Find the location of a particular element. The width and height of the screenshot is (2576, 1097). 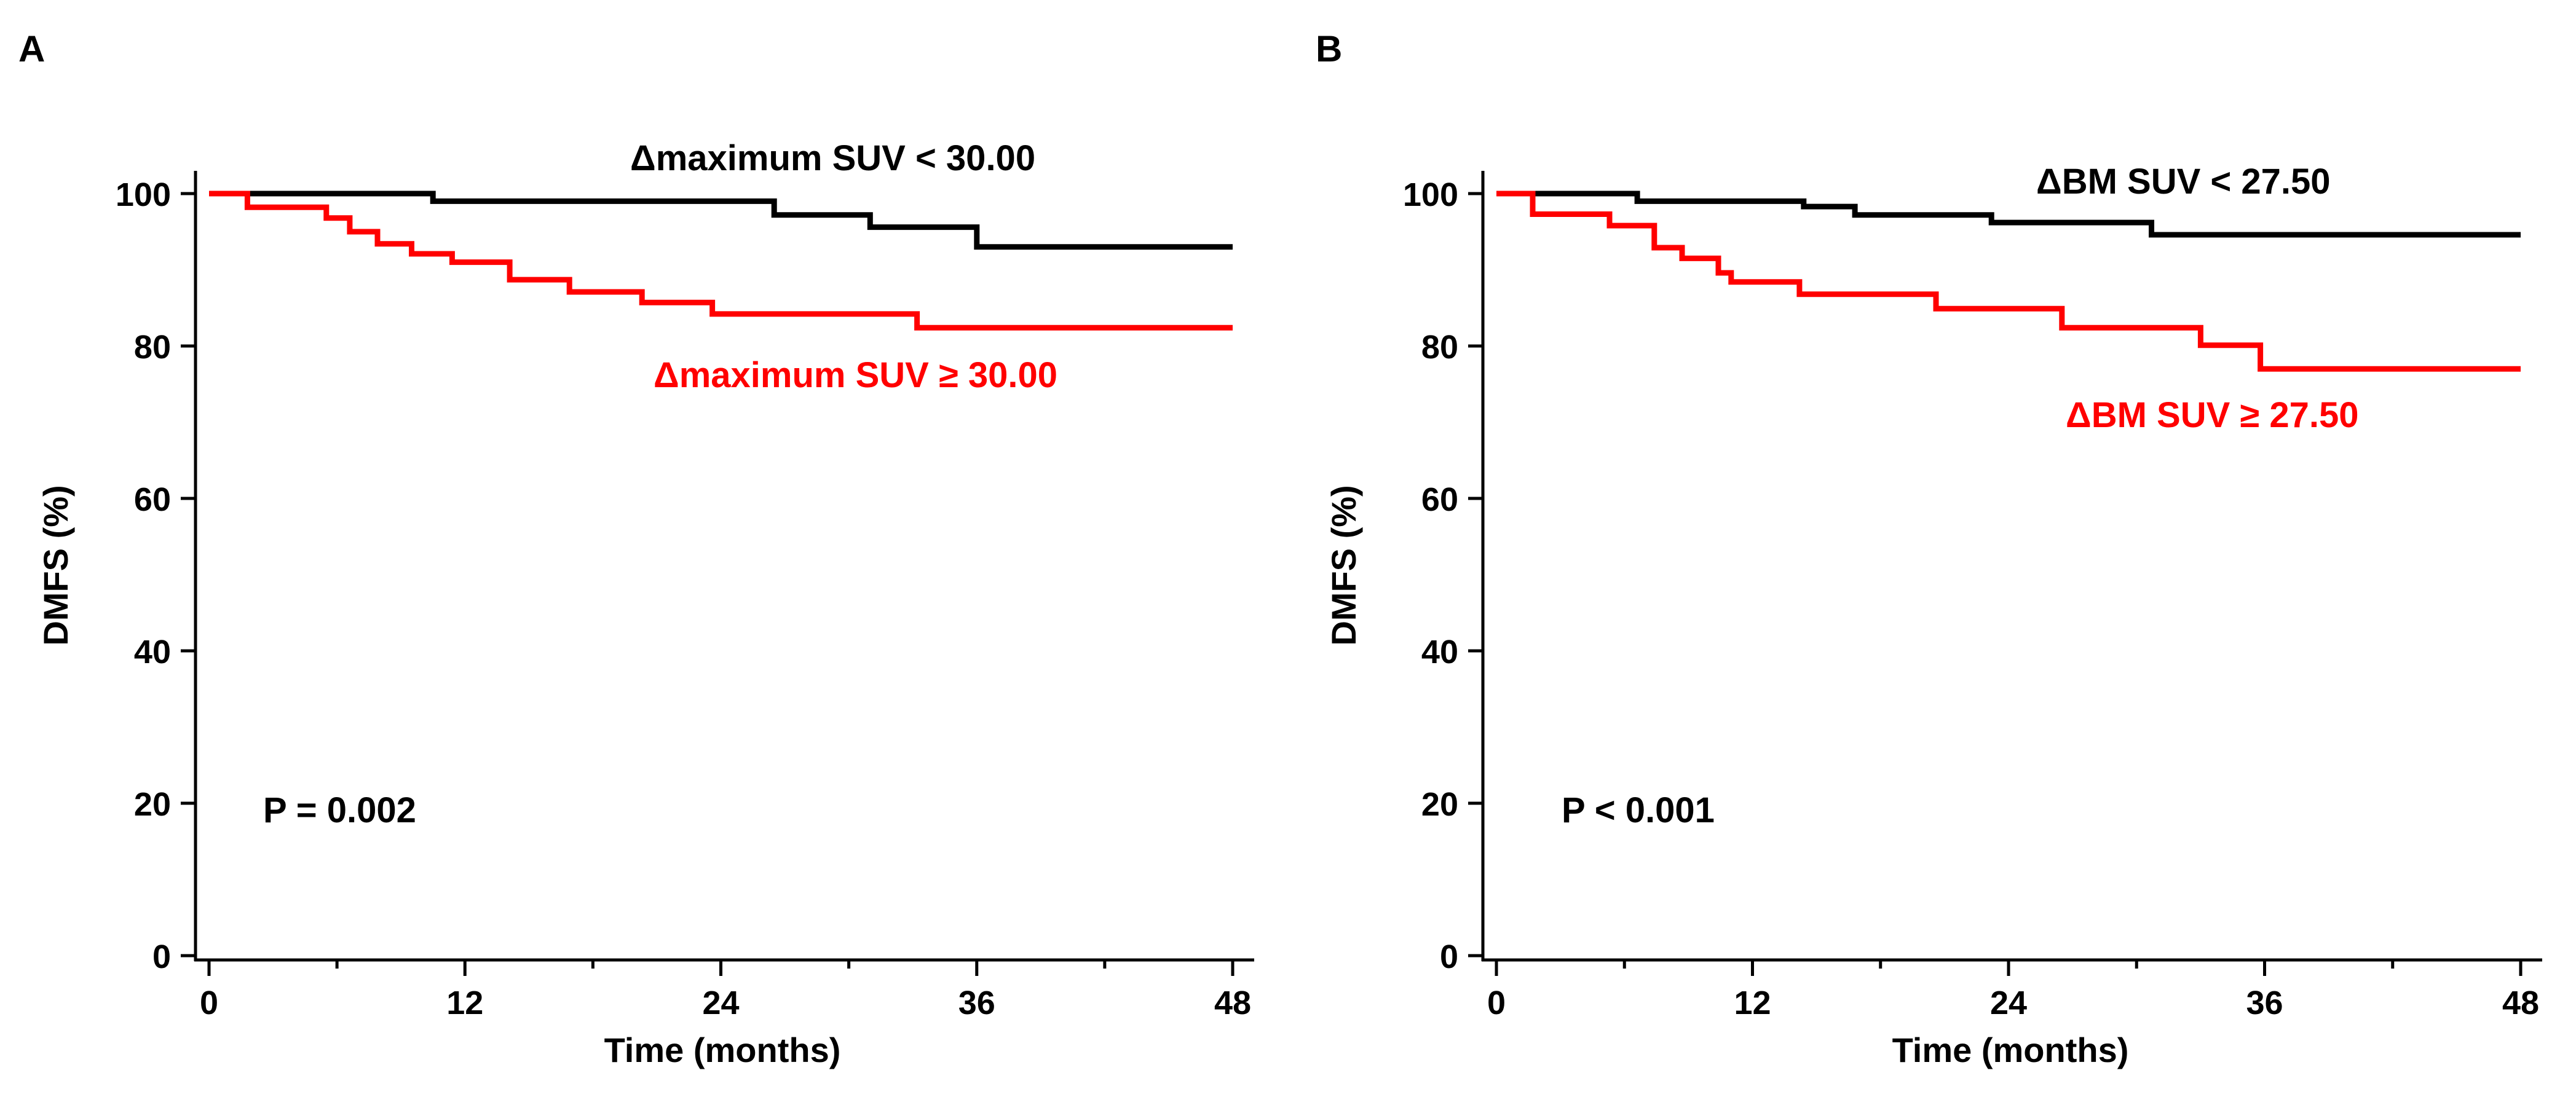

series-label-high: Δmaximum SUV ≥ 30.00 is located at coordinates (855, 375).